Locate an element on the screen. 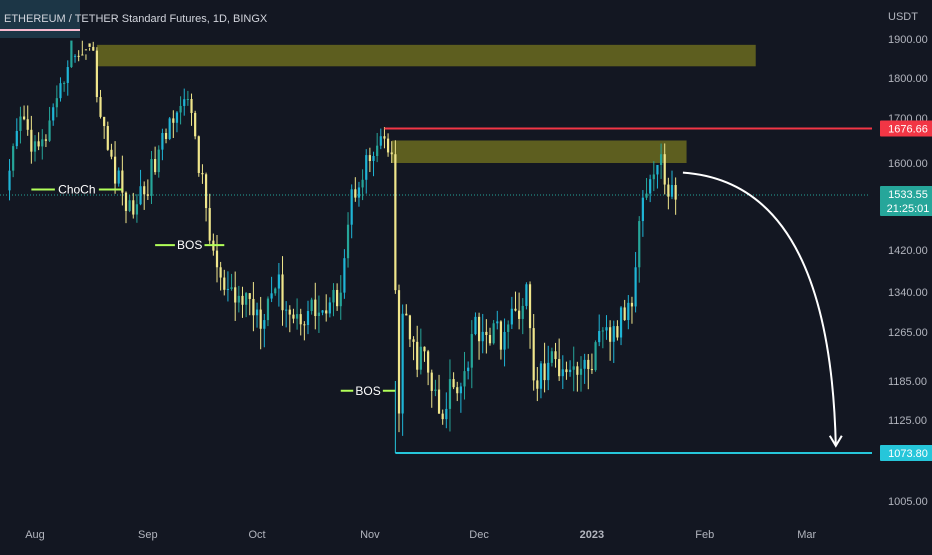  x-tick-label: Mar is located at coordinates (806, 535).